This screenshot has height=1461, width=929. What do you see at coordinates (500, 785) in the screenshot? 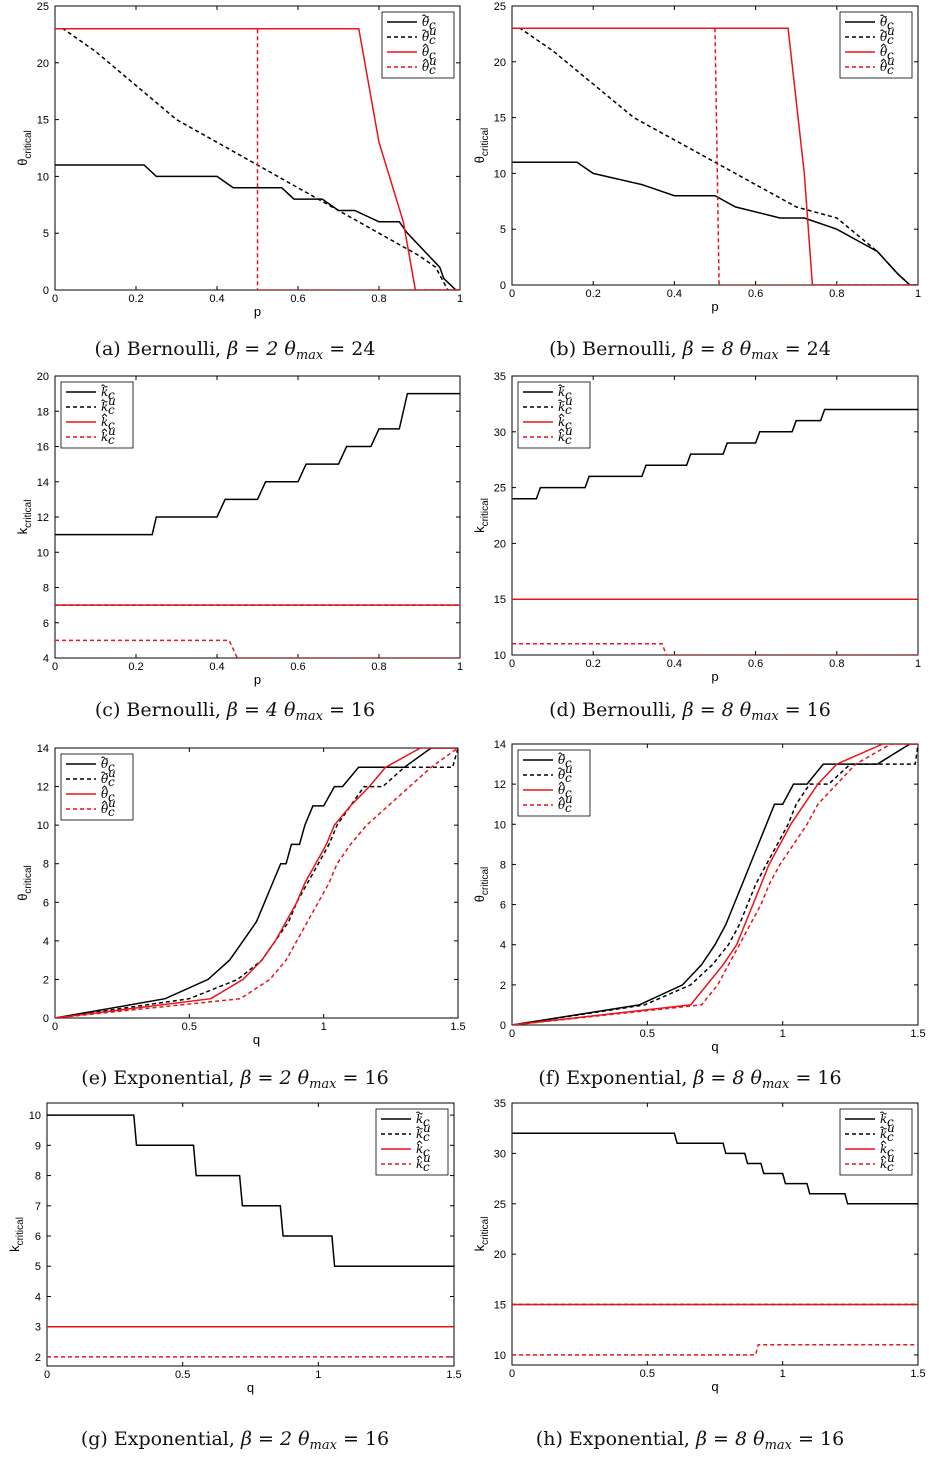
I see `y-tick-label: 12` at bounding box center [500, 785].